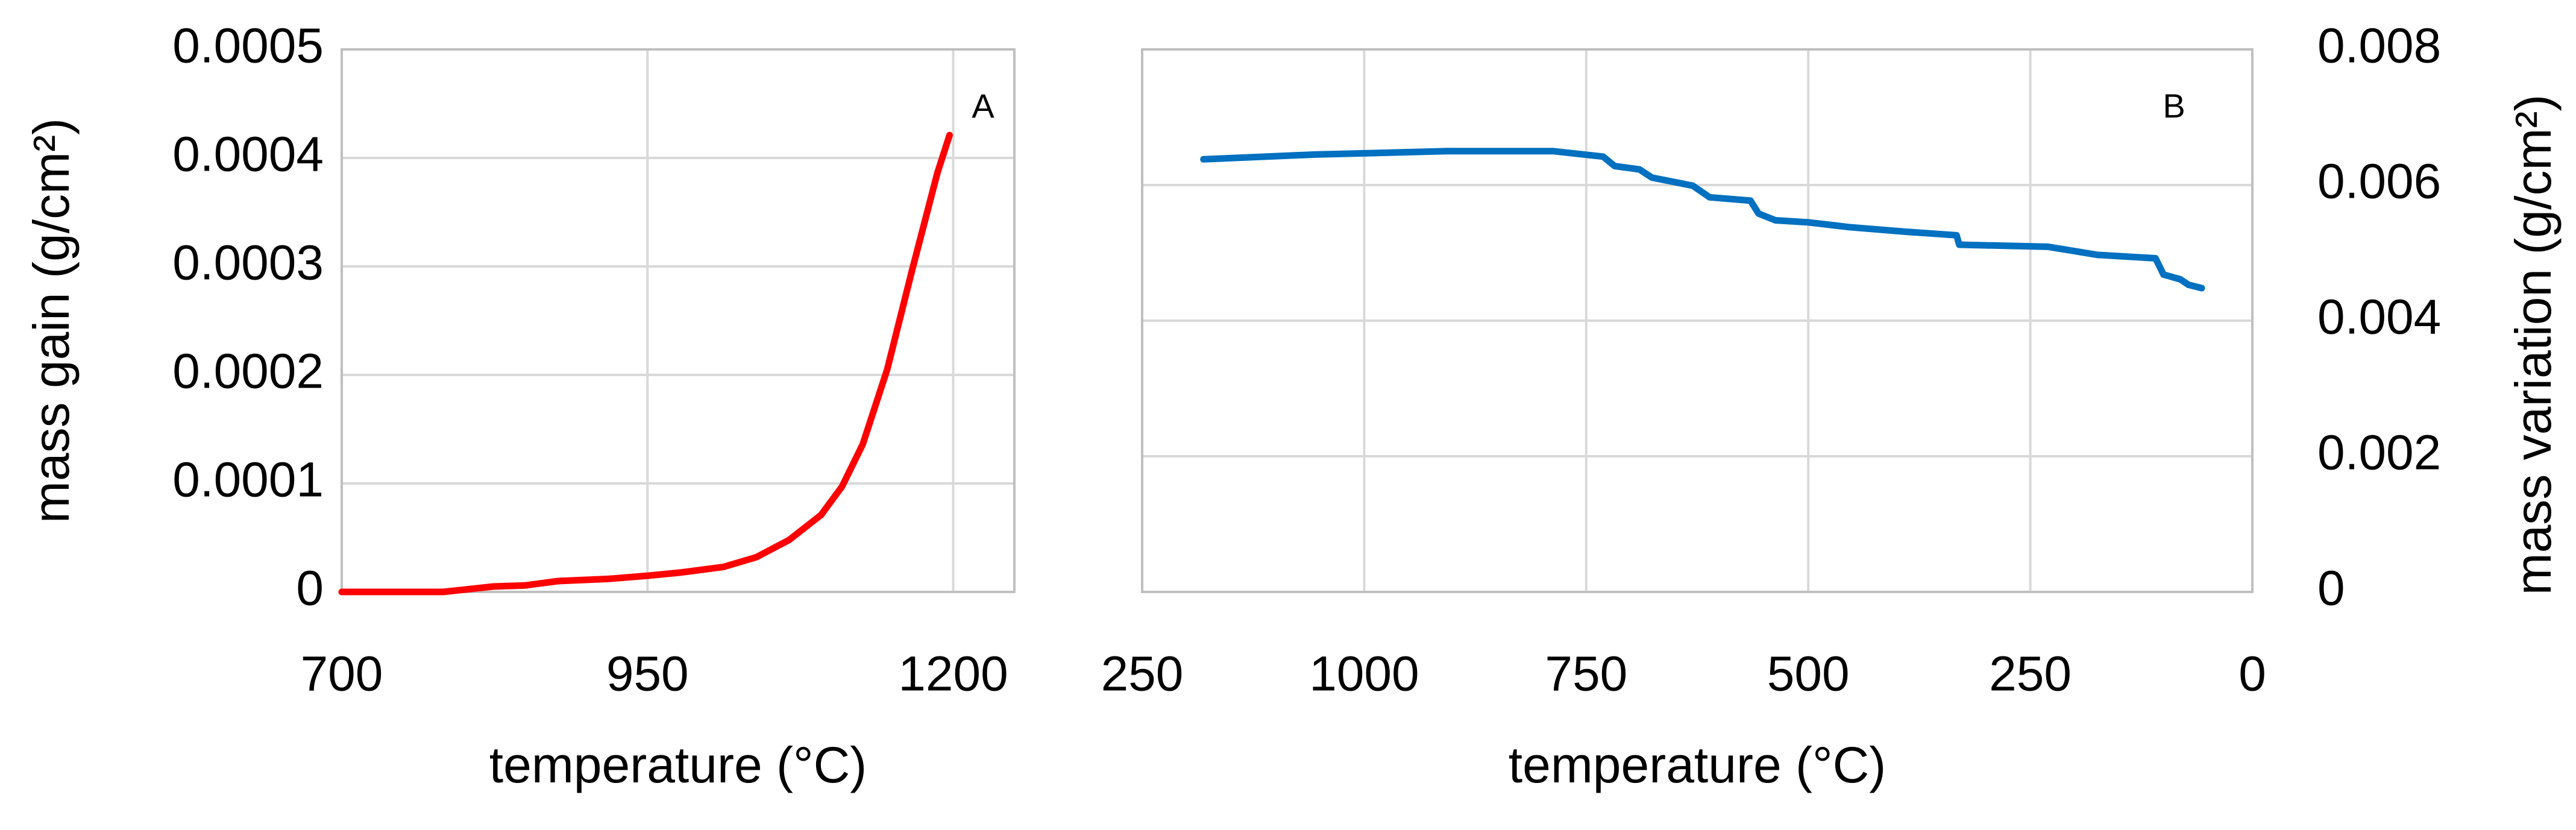  Describe the element at coordinates (647, 674) in the screenshot. I see `x-tick-label: 950` at that location.